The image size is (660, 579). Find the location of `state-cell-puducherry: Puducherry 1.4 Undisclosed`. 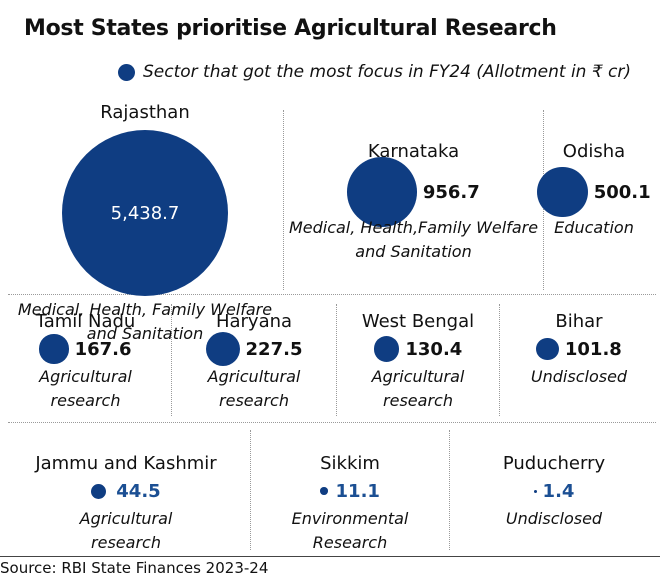

state-cell-puducherry: Puducherry 1.4 Undisclosed is located at coordinates (554, 492).